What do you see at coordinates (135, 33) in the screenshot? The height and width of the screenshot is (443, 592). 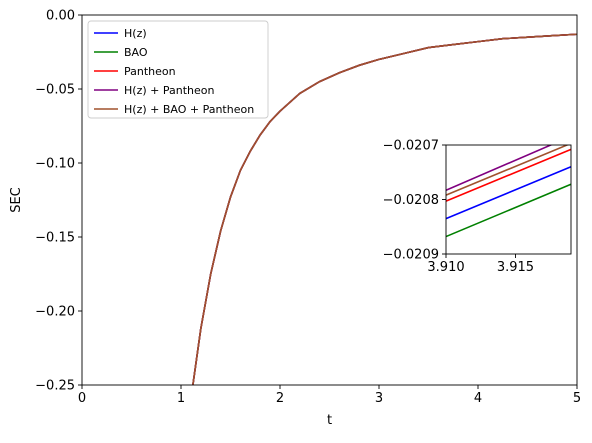 I see `legend-label: H(z)` at bounding box center [135, 33].